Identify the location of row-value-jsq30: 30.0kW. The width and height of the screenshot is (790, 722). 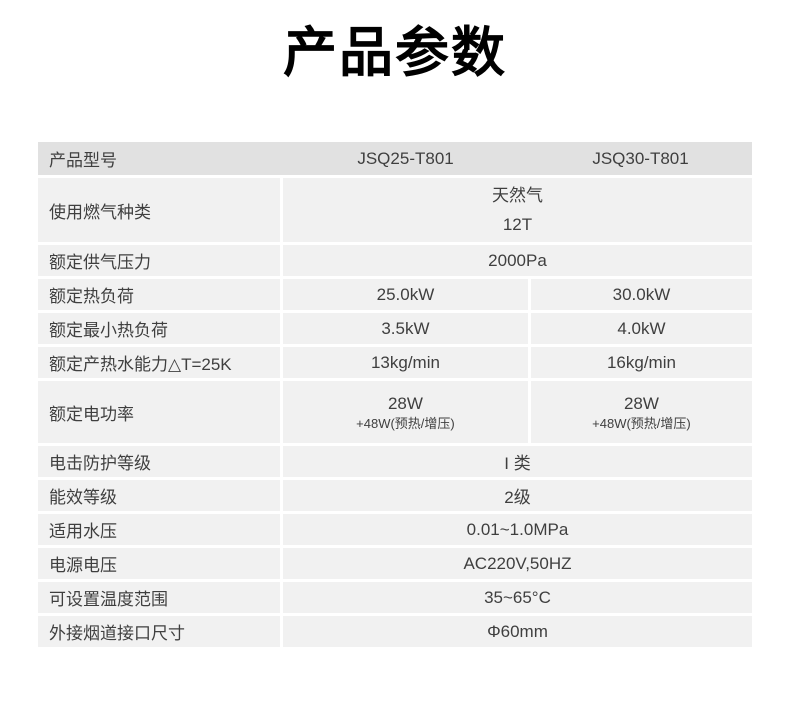
(641, 294).